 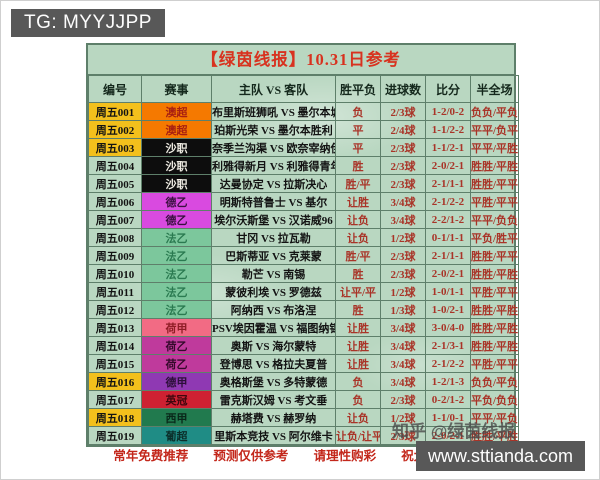 What do you see at coordinates (448, 129) in the screenshot?
I see `score-pick: 1-1/2-2` at bounding box center [448, 129].